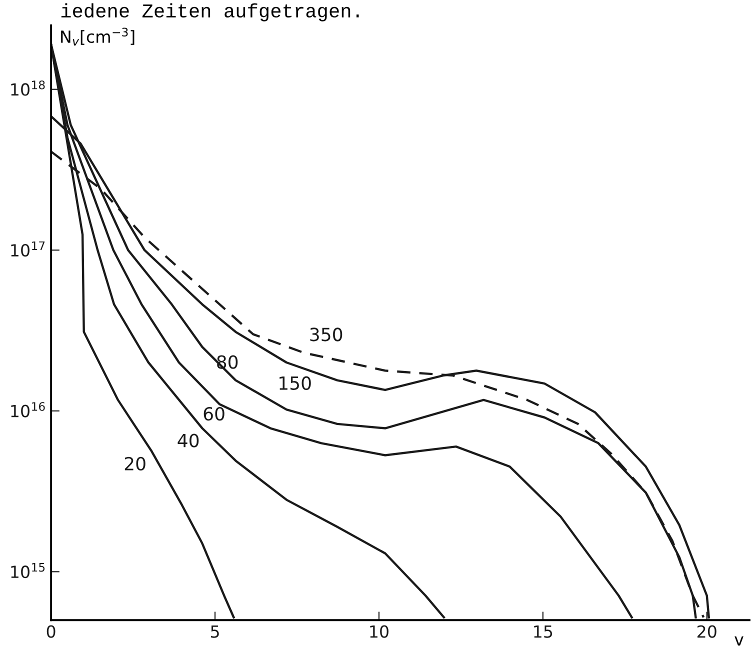  What do you see at coordinates (97, 37) in the screenshot?
I see `y-axis-title: N$_{v}$[cm$^{−3}$]` at bounding box center [97, 37].